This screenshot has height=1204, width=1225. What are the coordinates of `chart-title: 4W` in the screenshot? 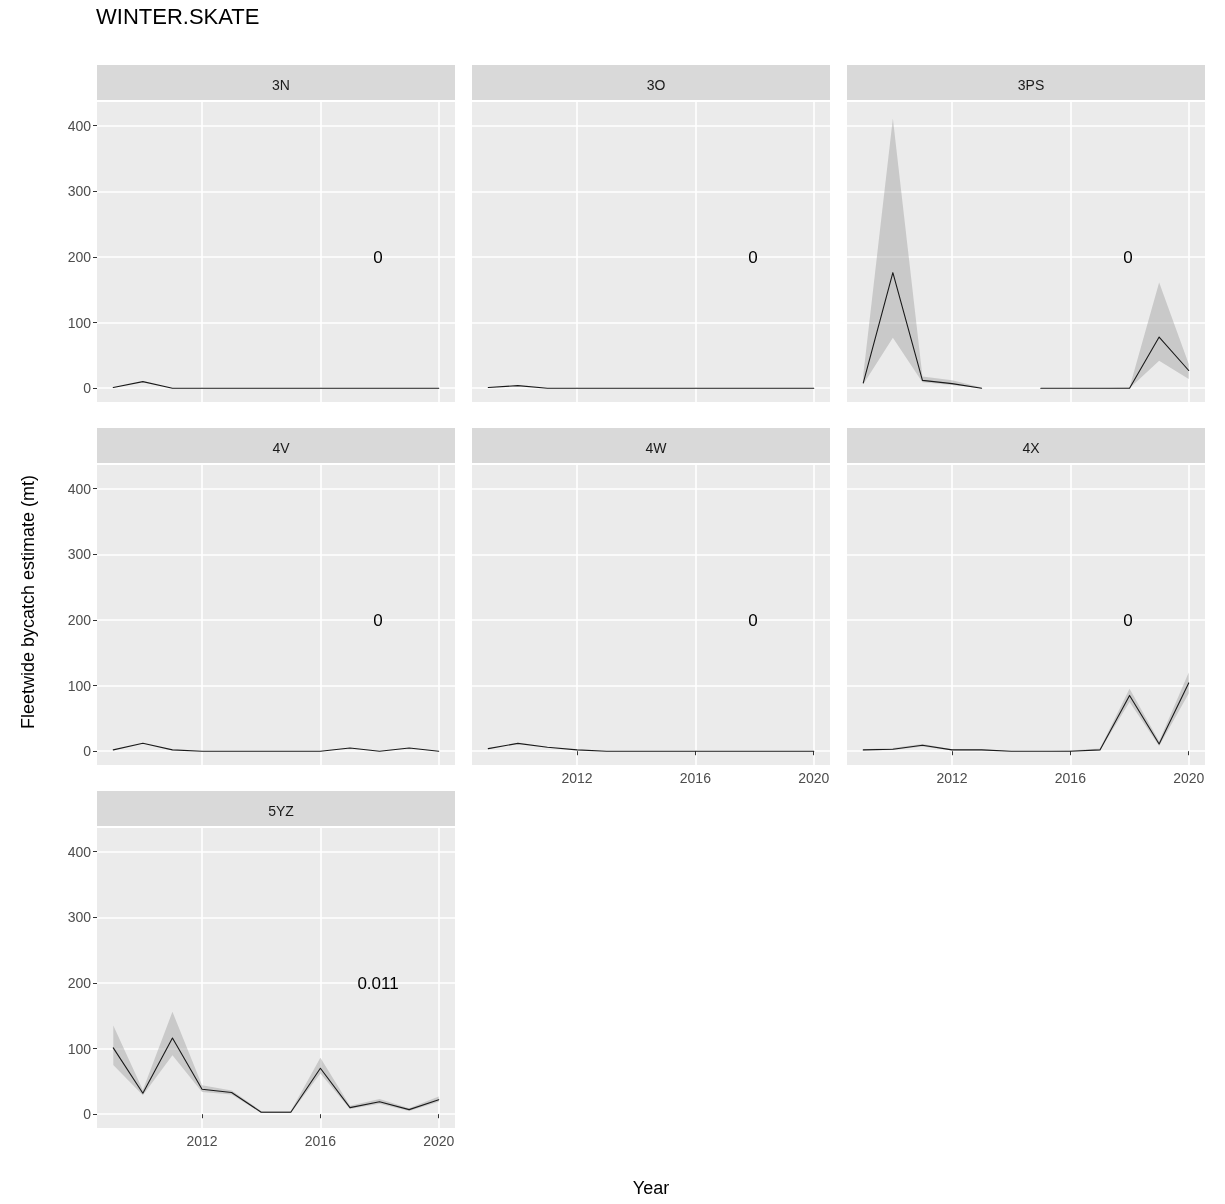 It's located at (656, 448).